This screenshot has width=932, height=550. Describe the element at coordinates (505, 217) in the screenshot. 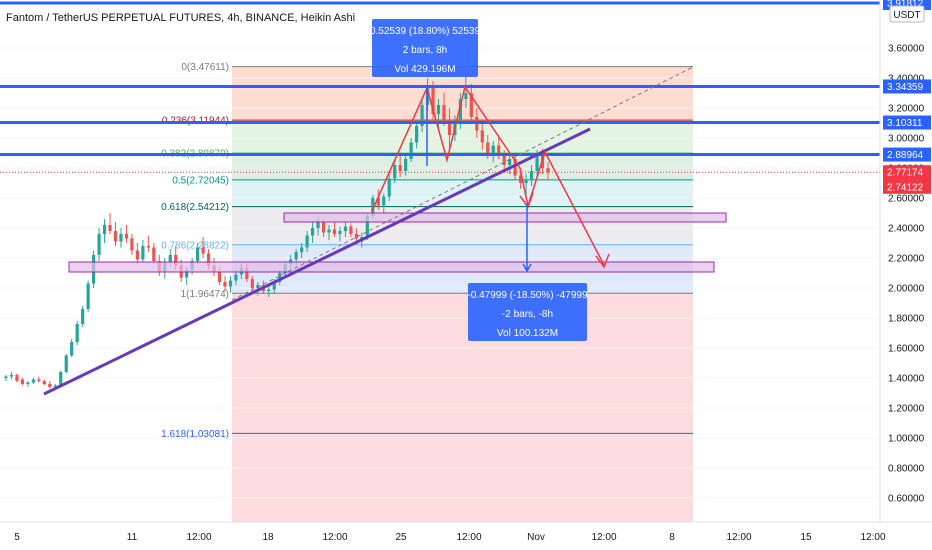

I see `resistance-zone` at that location.